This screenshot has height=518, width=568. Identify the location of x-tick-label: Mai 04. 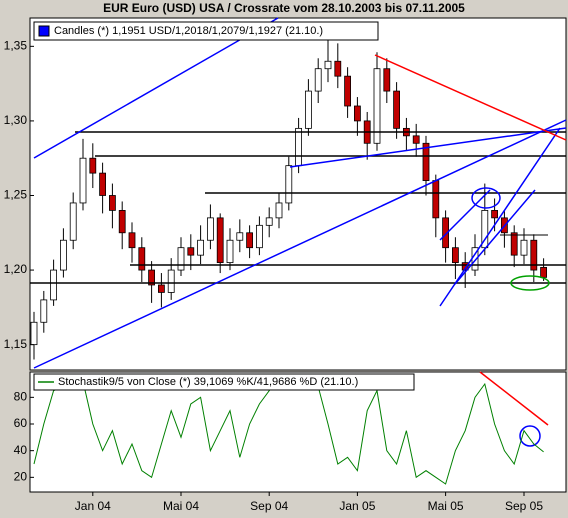
(181, 506).